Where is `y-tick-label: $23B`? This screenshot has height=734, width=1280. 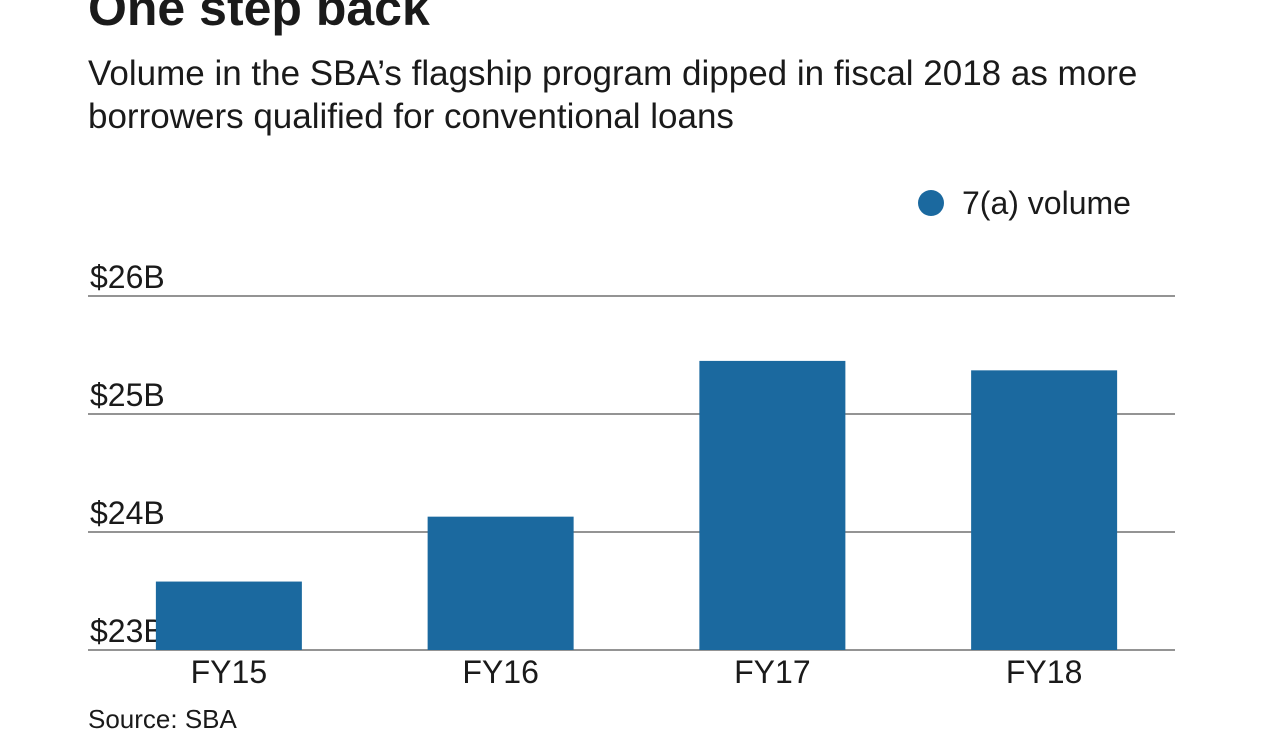
y-tick-label: $23B is located at coordinates (127, 631).